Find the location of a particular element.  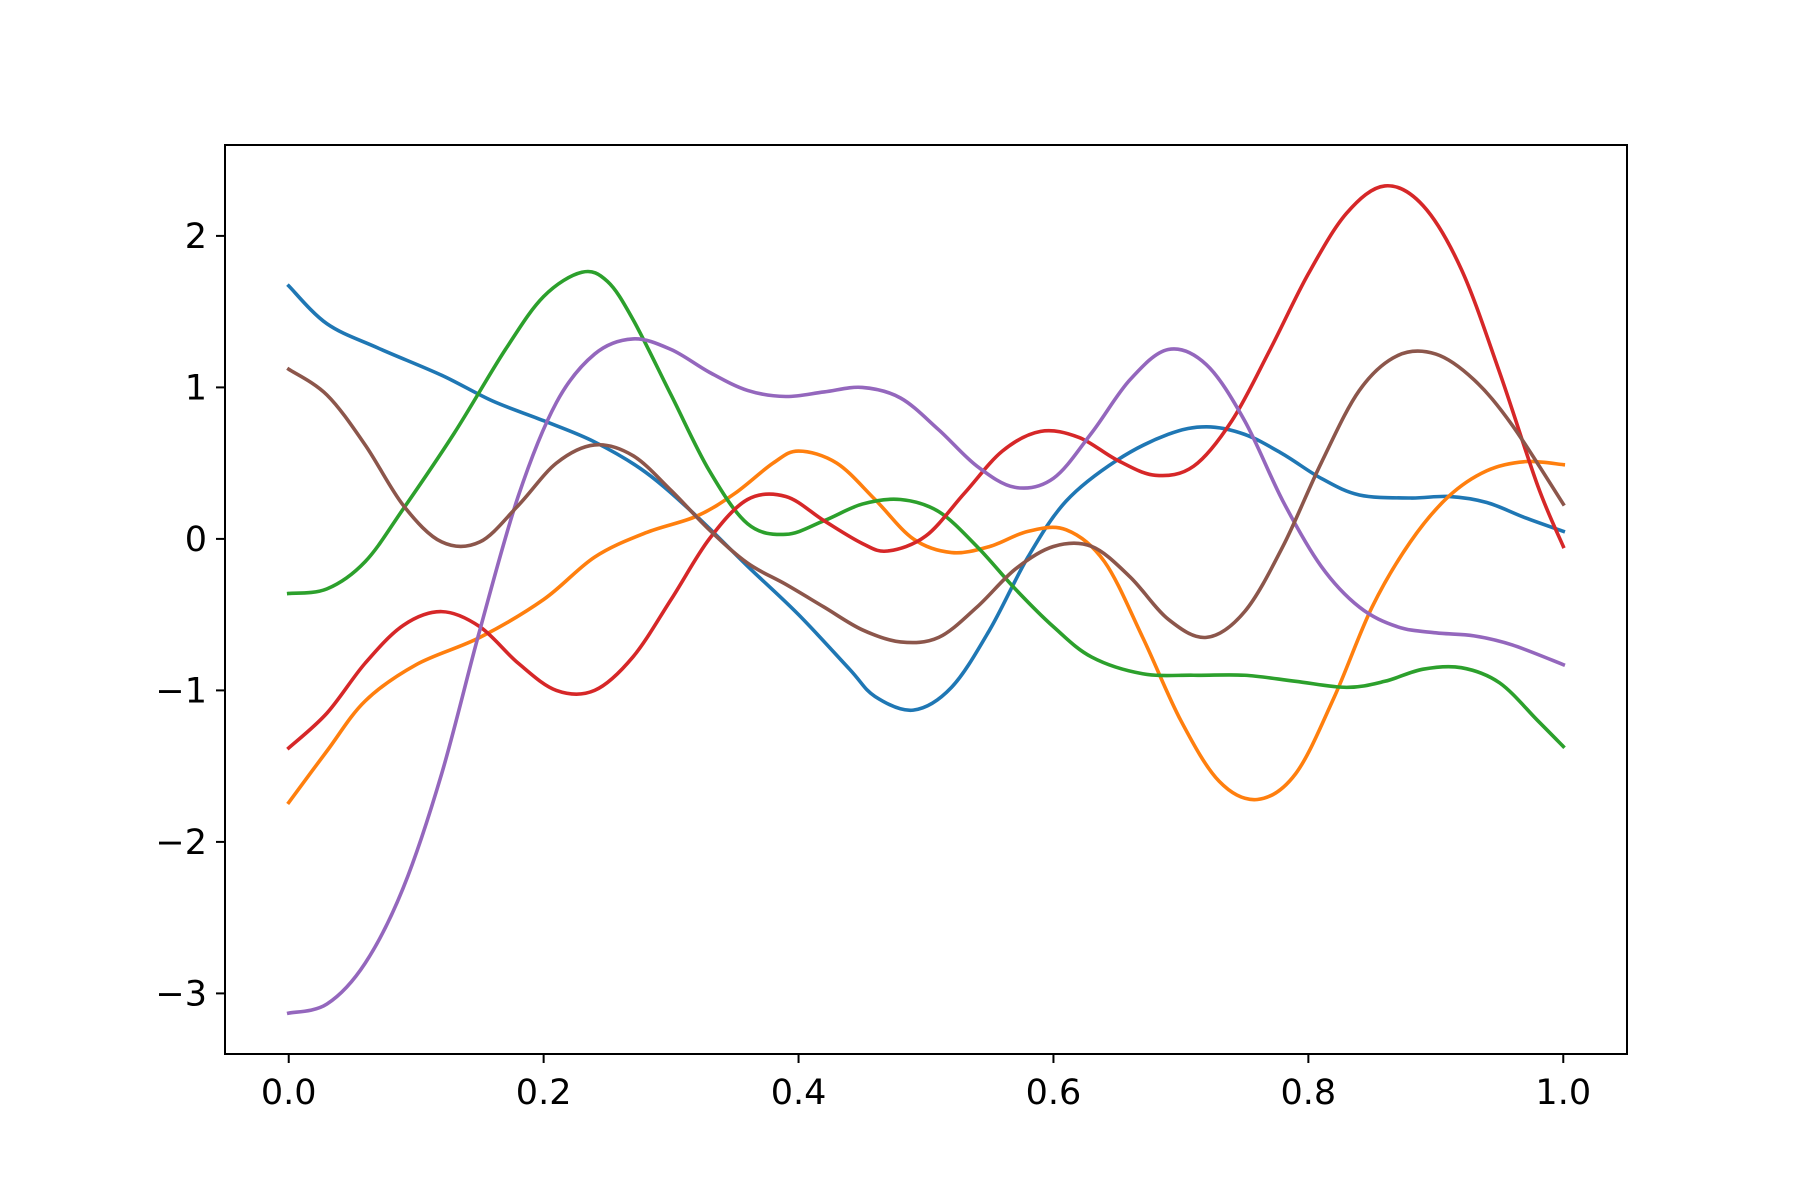

x-tick-label: 1.0 is located at coordinates (1563, 1093).